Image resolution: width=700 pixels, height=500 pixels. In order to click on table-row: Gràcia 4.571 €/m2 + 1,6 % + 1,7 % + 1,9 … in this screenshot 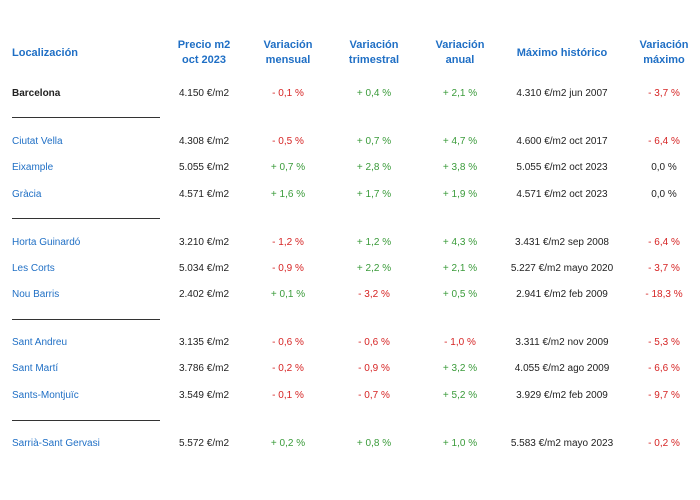, I will do `click(350, 195)`.